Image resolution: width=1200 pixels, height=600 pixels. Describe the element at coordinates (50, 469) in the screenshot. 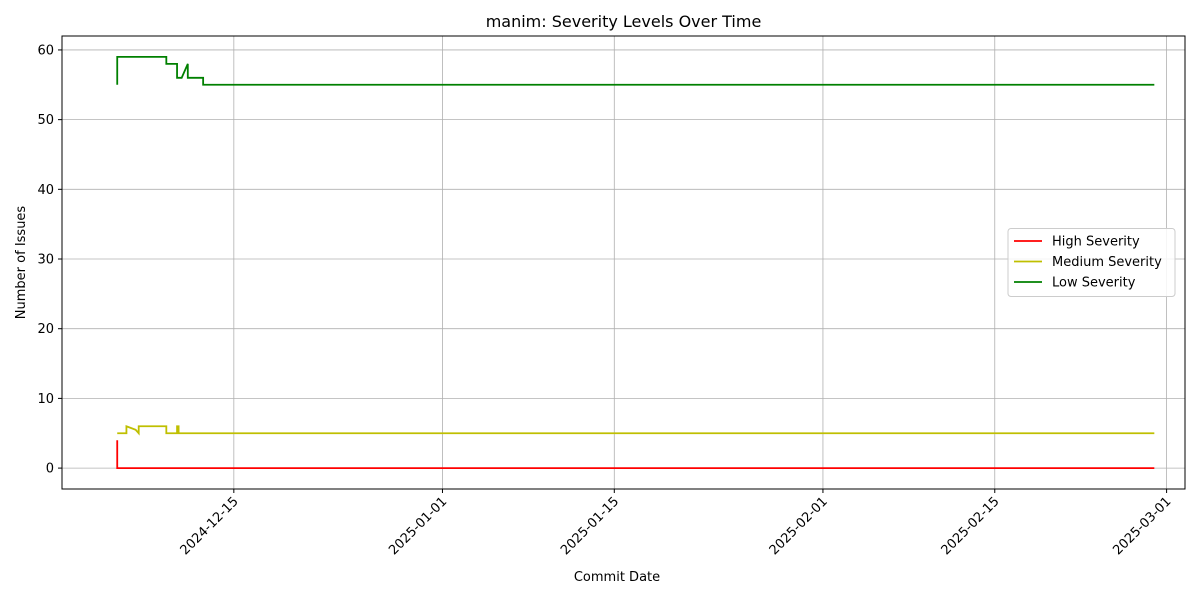

I see `y-tick-label: 0` at that location.